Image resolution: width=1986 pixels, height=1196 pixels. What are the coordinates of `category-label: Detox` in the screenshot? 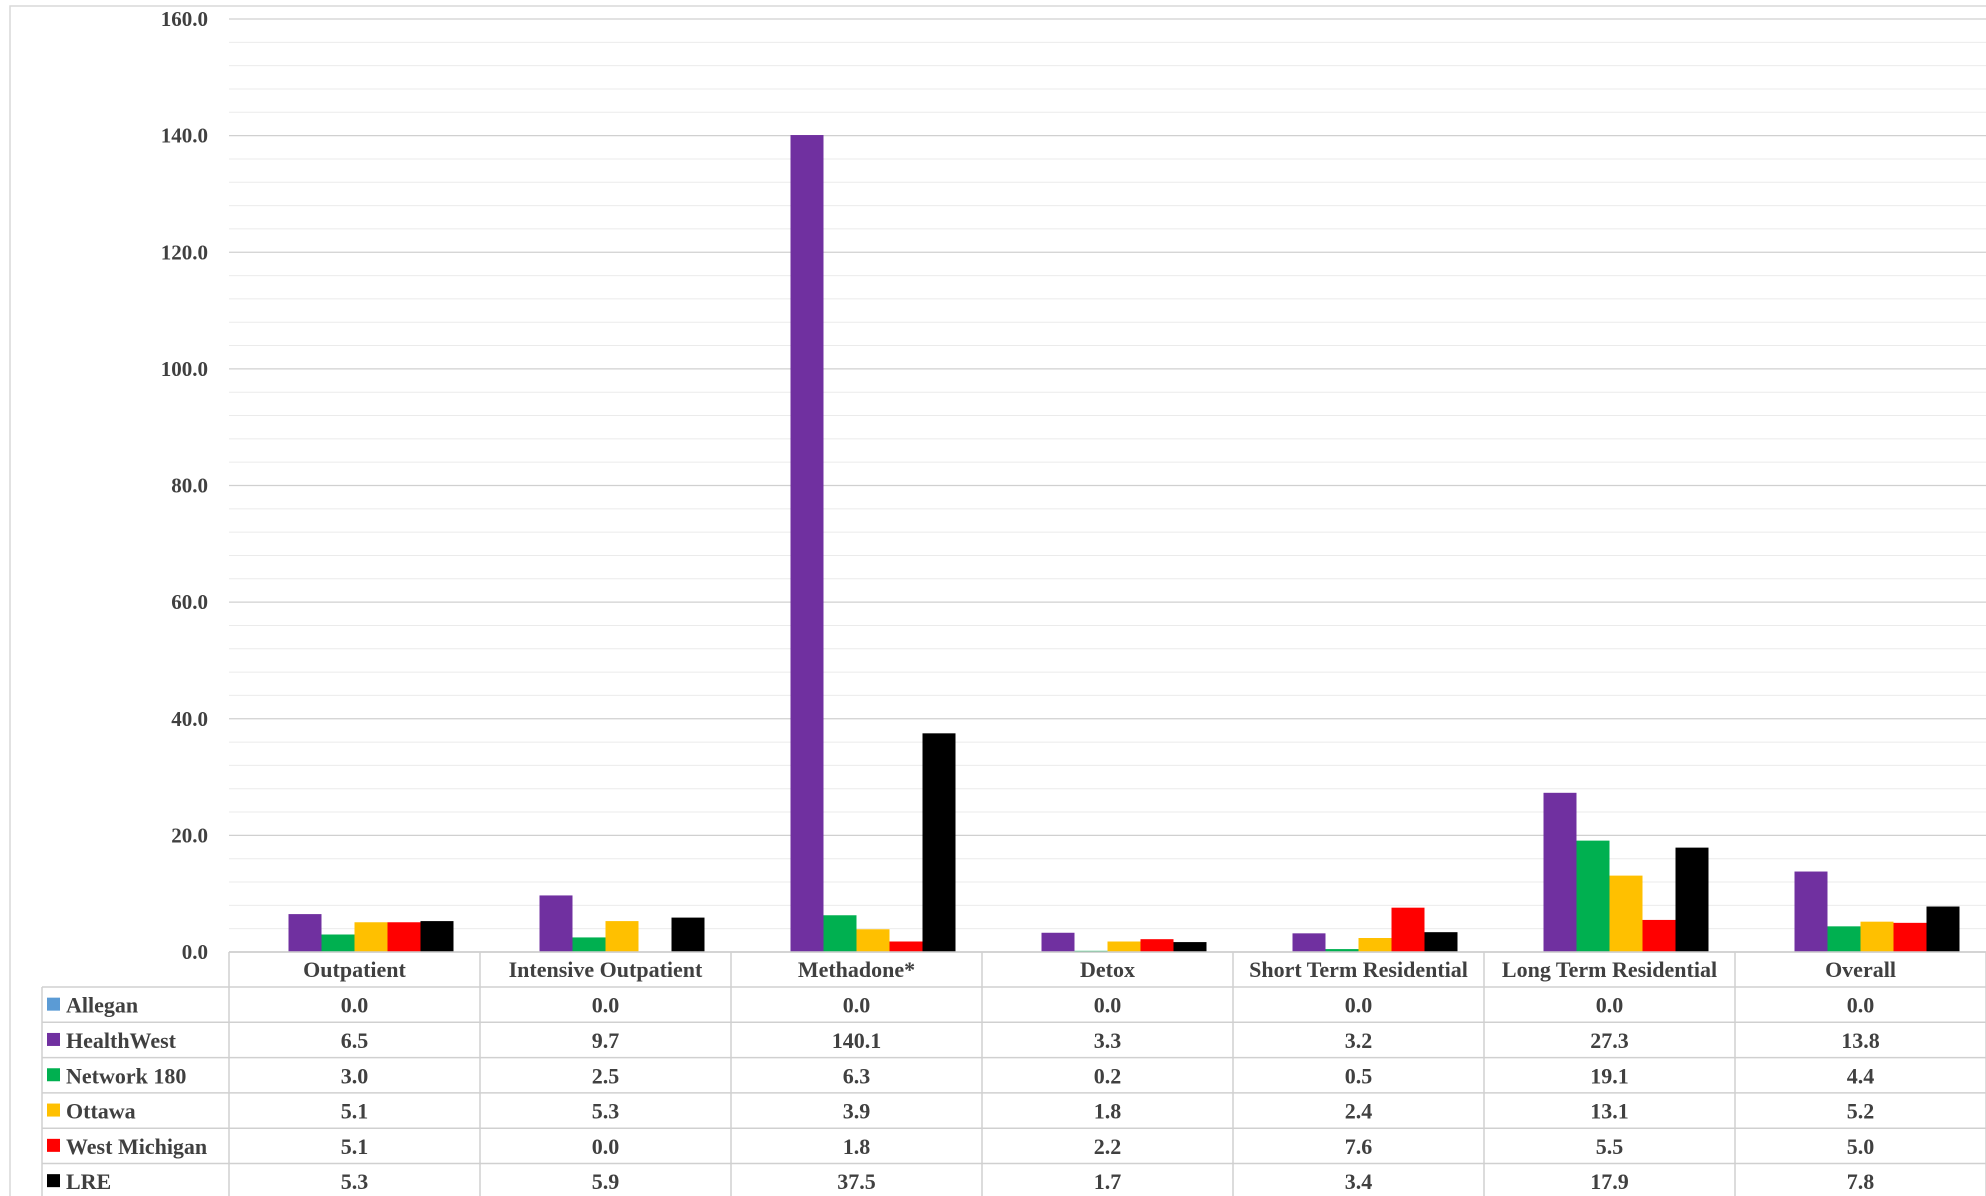 It's located at (1107, 969).